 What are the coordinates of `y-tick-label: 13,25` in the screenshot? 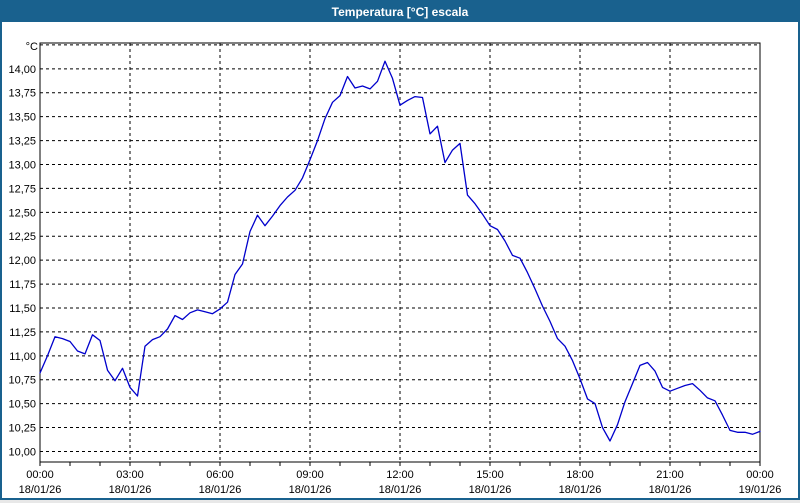 It's located at (22, 142).